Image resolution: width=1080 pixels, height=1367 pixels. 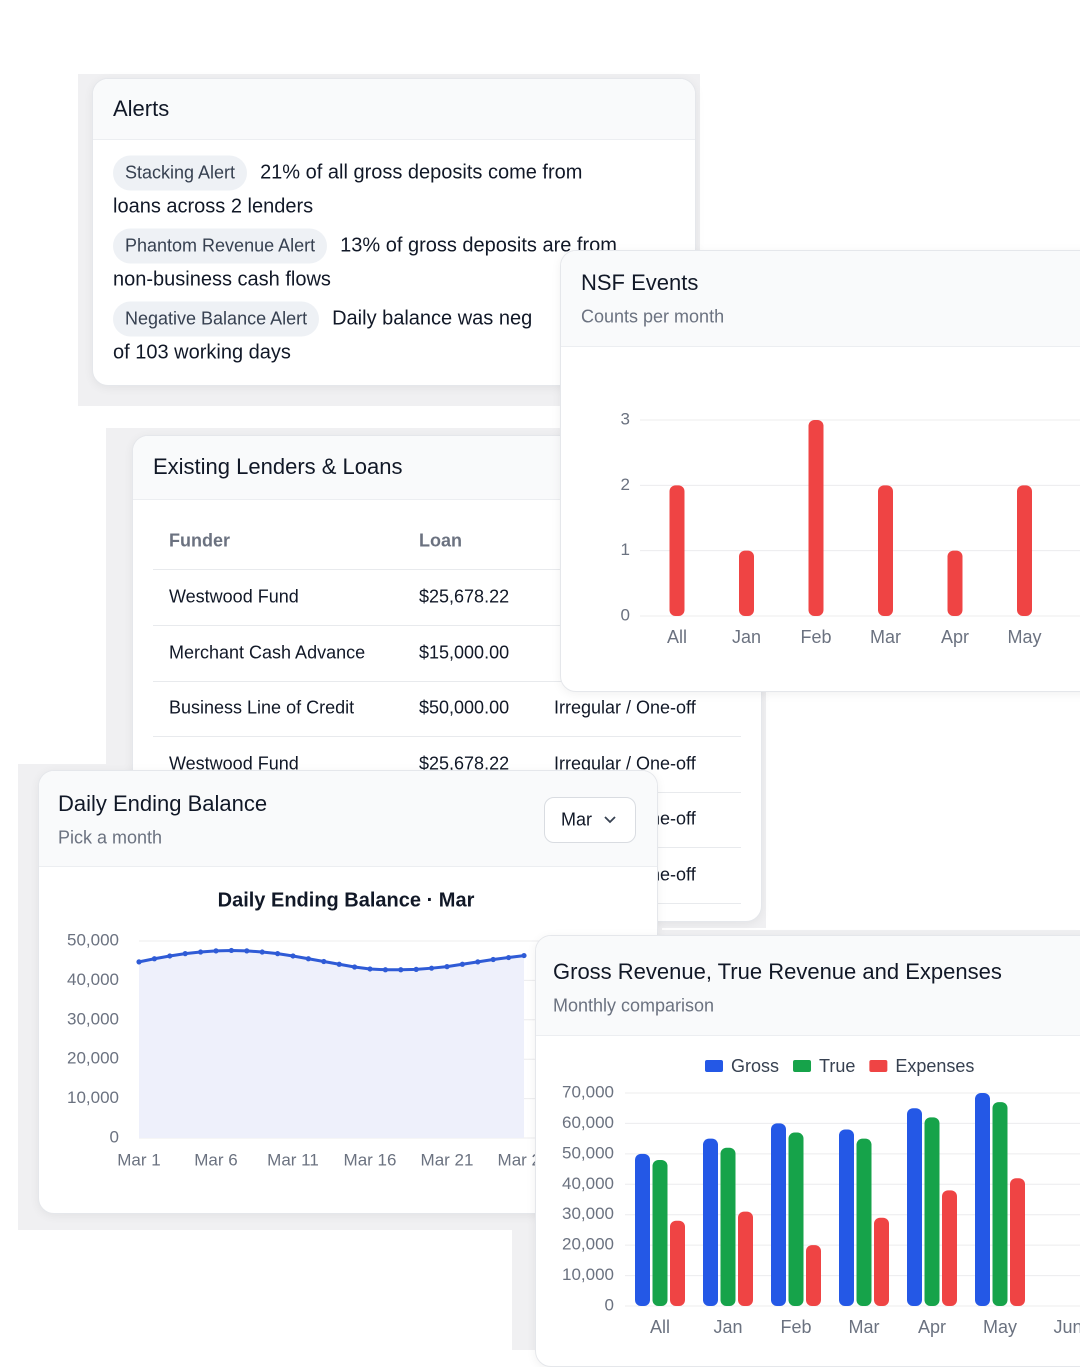 What do you see at coordinates (478, 245) in the screenshot?
I see `alert-text: 13% of gross deposits are from` at bounding box center [478, 245].